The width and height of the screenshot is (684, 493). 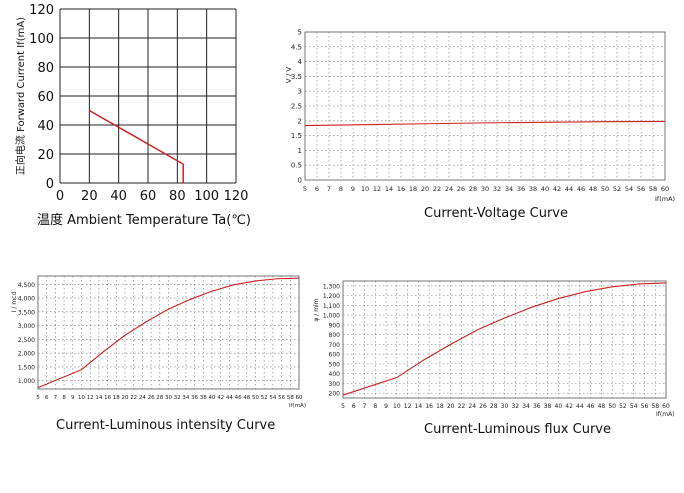 I want to click on x-tick-label: 58, so click(x=653, y=189).